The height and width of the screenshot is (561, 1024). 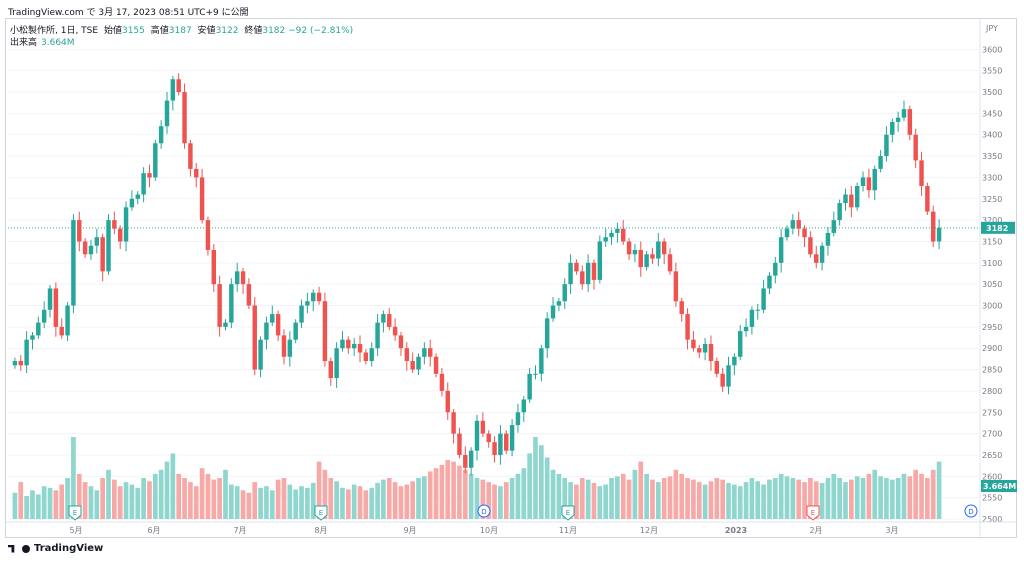 I want to click on time-tick-label: 11月, so click(x=568, y=530).